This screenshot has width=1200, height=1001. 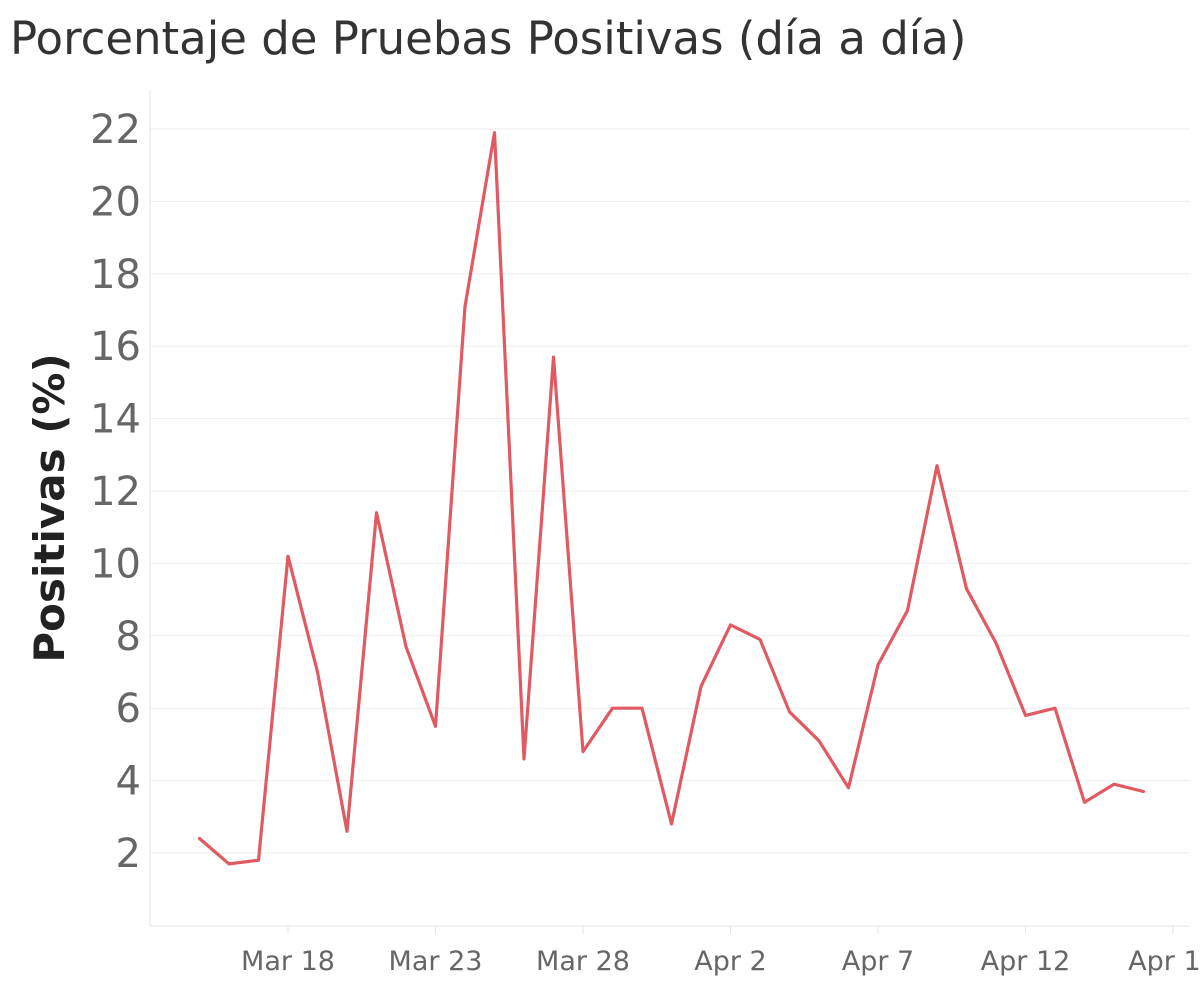 What do you see at coordinates (128, 637) in the screenshot?
I see `y-tick-label: 8` at bounding box center [128, 637].